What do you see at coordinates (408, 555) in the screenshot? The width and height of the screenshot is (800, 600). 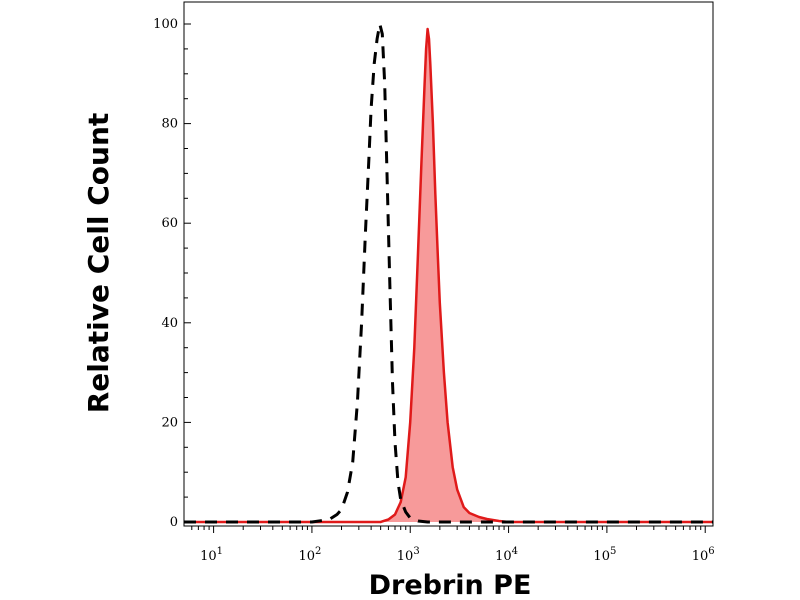 I see `x-tick-label: 10³` at bounding box center [408, 555].